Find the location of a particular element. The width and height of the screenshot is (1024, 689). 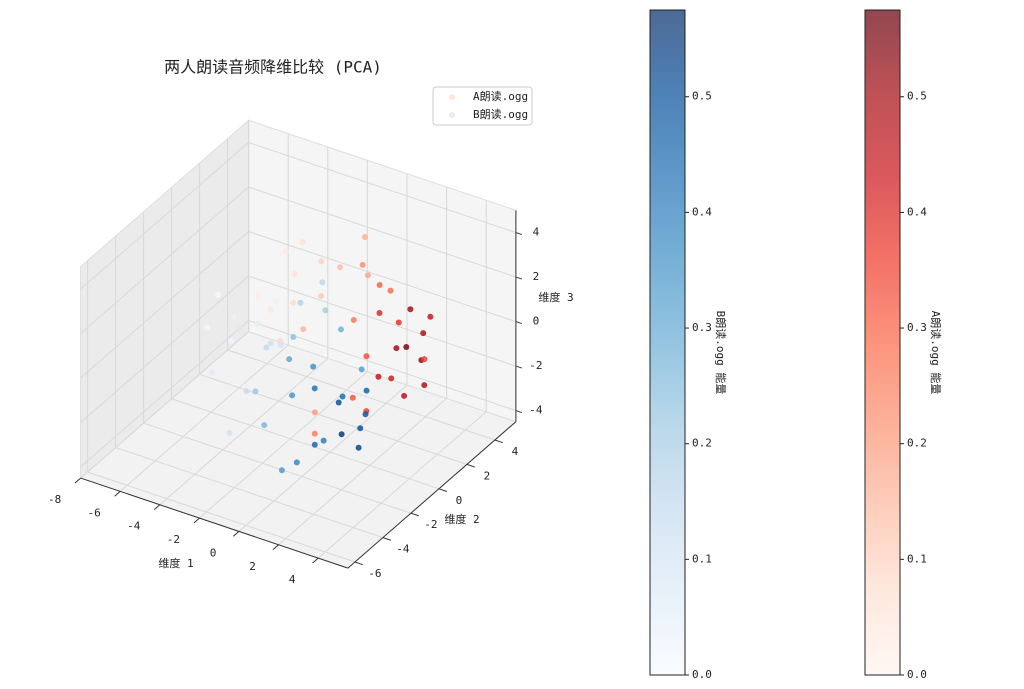

colorbar-tick-label: 0.0 is located at coordinates (917, 674).